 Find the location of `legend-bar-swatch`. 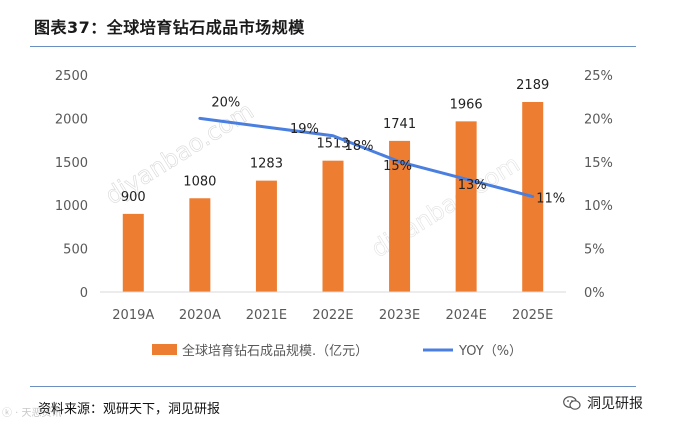

legend-bar-swatch is located at coordinates (164, 349).